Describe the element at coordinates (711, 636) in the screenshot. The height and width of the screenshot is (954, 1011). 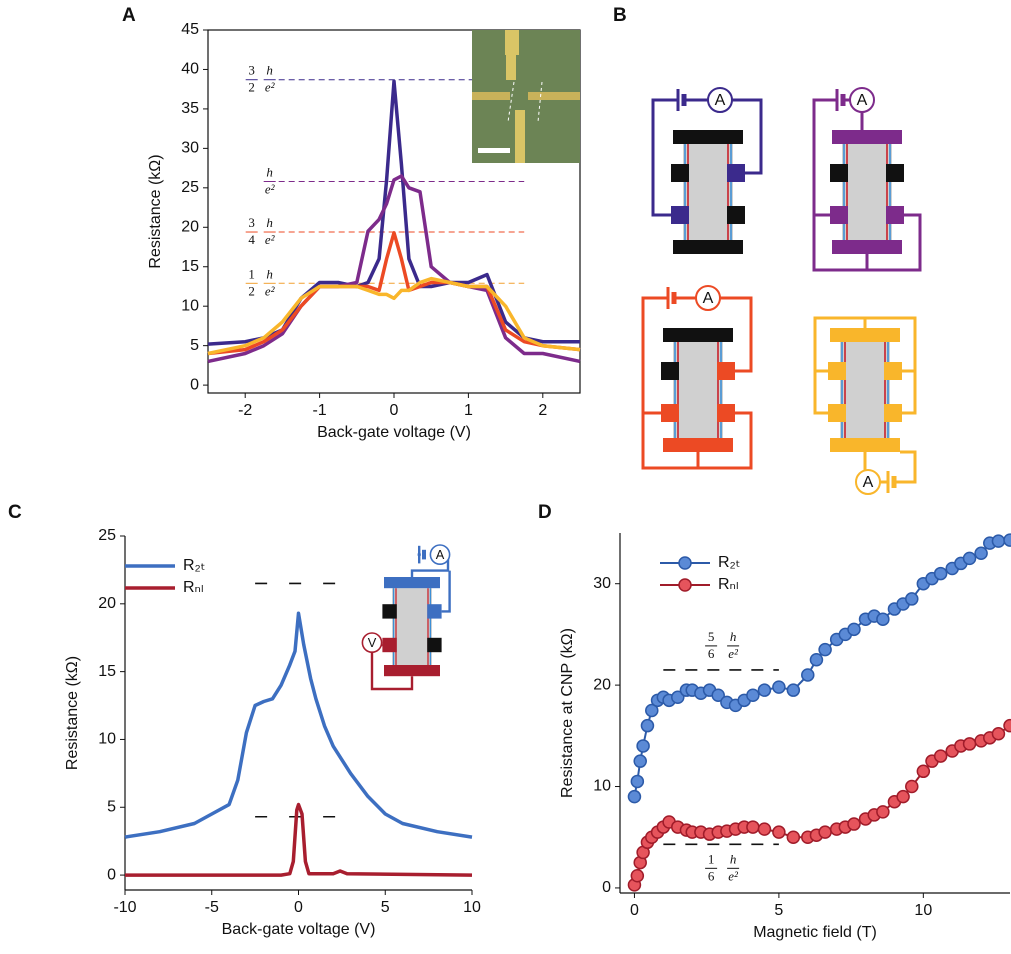
I see `fraction-num: 5` at that location.